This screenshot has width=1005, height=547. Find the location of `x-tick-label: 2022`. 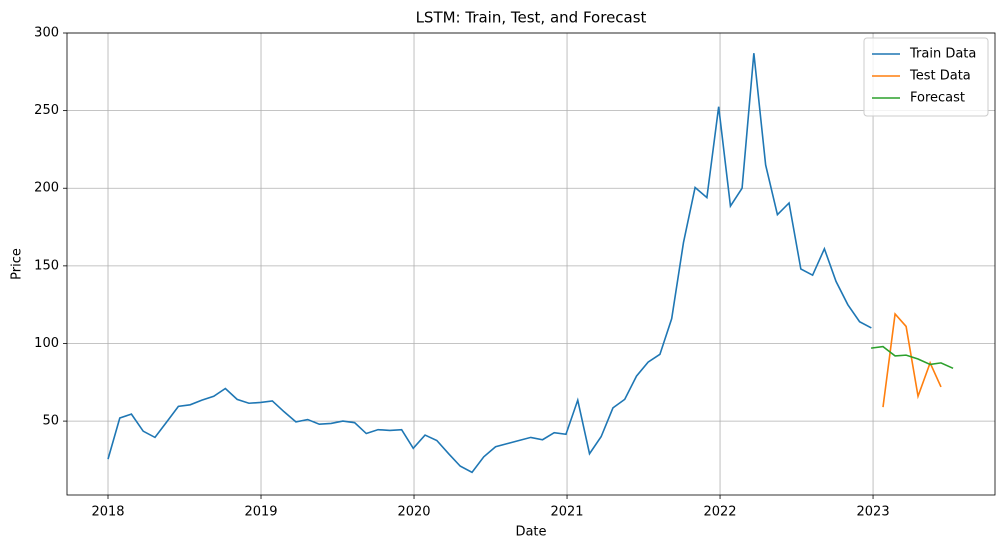

x-tick-label: 2022 is located at coordinates (719, 512).